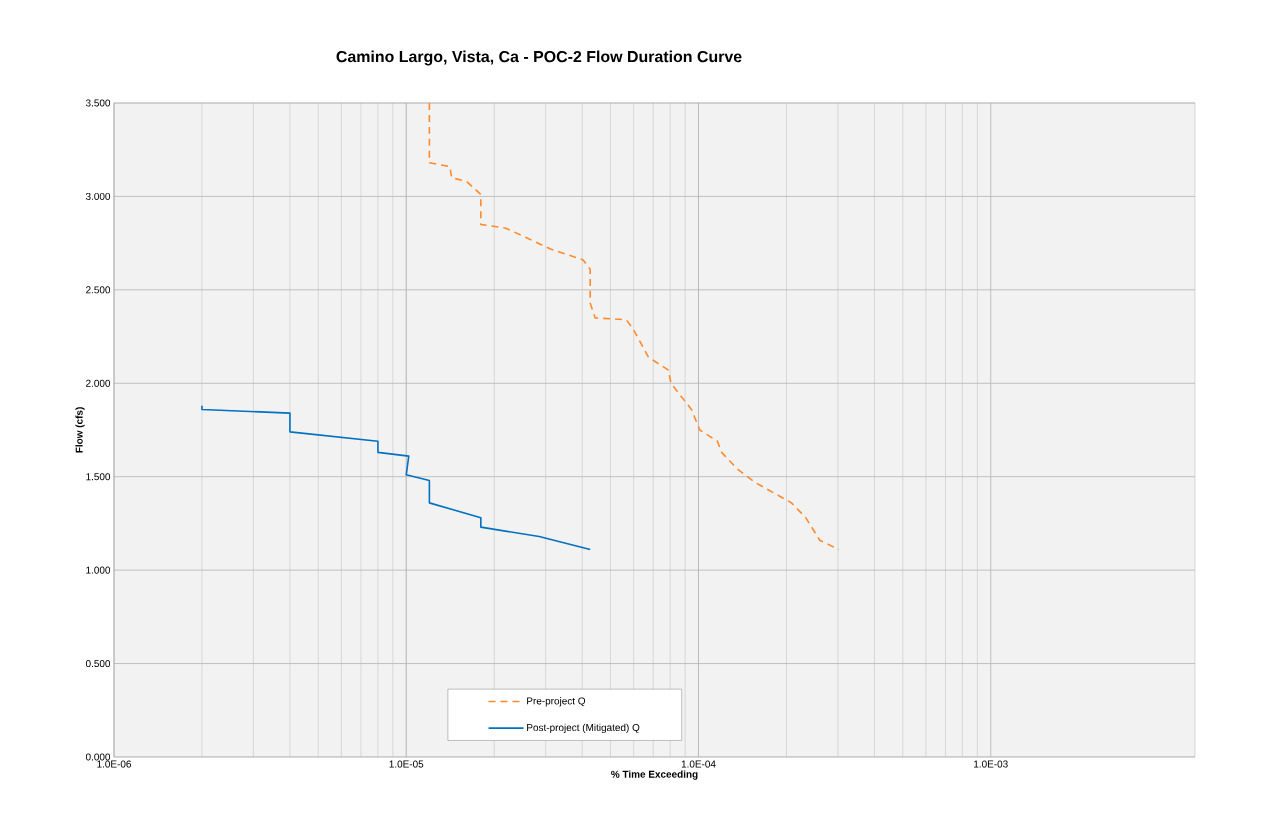 The width and height of the screenshot is (1270, 840). Describe the element at coordinates (406, 764) in the screenshot. I see `x-tick-label: 1.0E-05` at that location.